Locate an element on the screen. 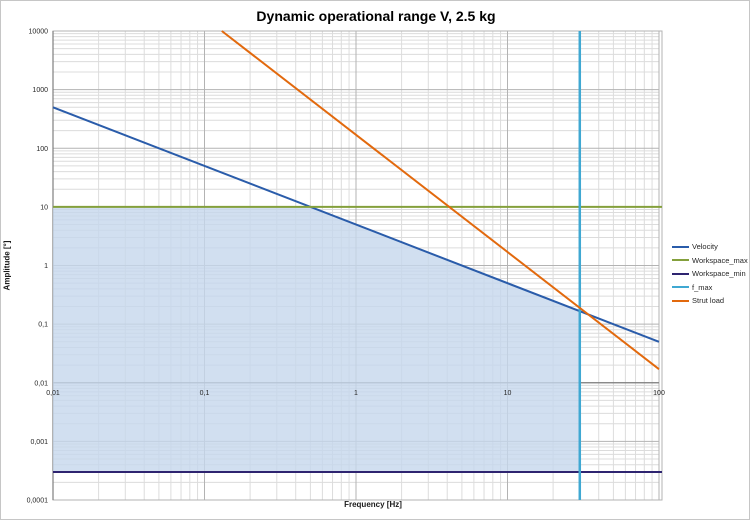 This screenshot has width=750, height=520. legend-item-velocity: Velocity is located at coordinates (710, 247).